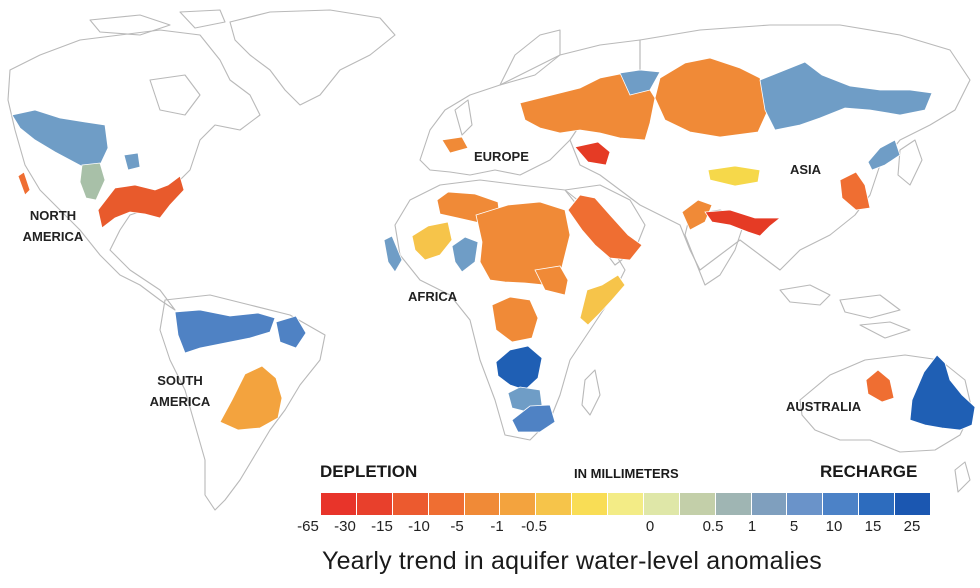 The image size is (980, 588). Describe the element at coordinates (312, 57) in the screenshot. I see `greenland-outline` at that location.